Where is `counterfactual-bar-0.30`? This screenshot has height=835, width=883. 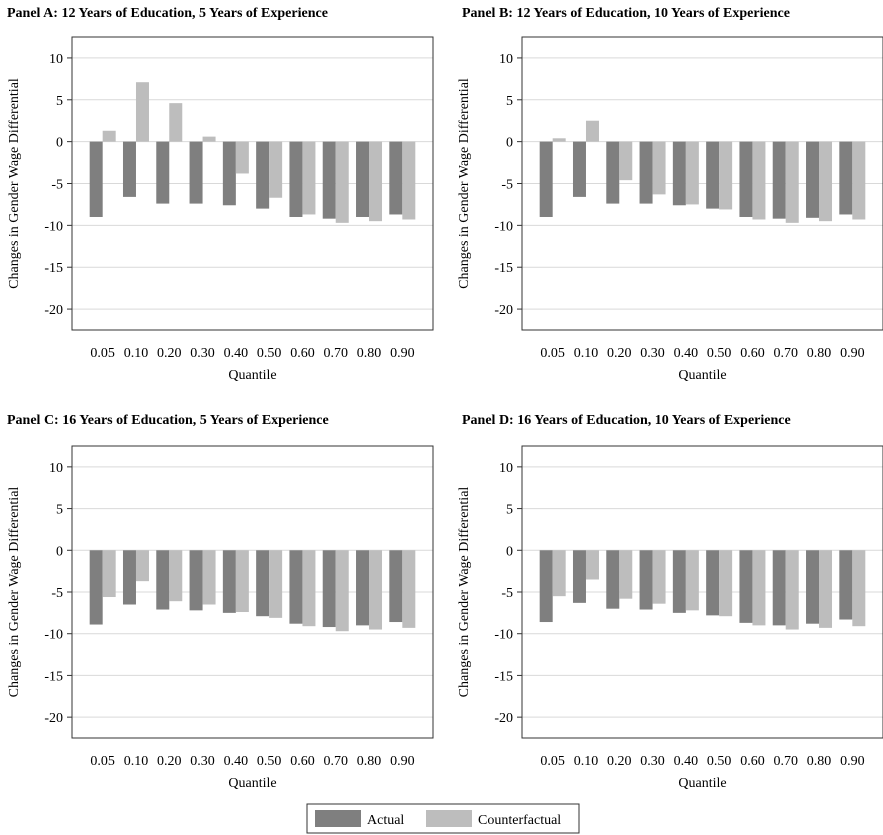 counterfactual-bar-0.30 is located at coordinates (209, 139).